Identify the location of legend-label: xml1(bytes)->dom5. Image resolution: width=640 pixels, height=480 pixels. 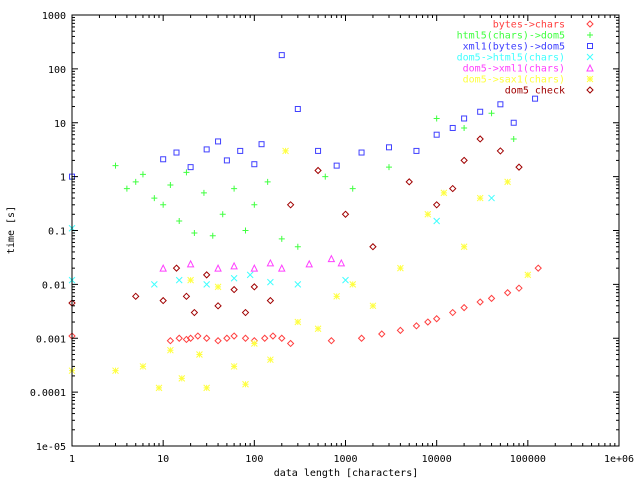
(514, 47).